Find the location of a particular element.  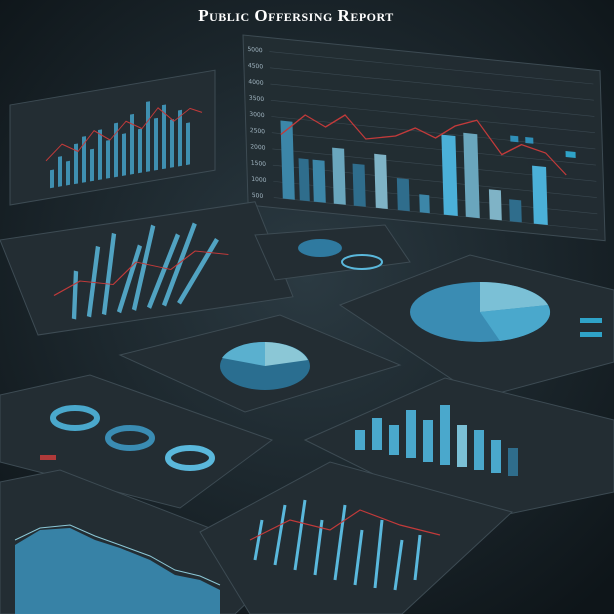

panel-top-left is located at coordinates (112, 137).